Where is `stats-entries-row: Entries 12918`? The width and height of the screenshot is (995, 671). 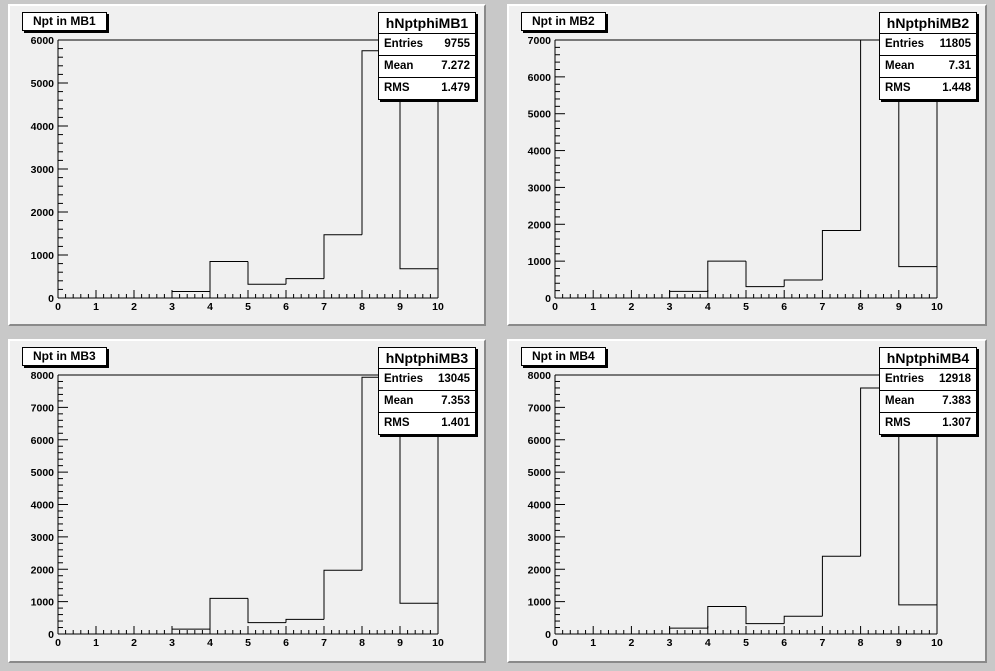 stats-entries-row: Entries 12918 is located at coordinates (928, 379).